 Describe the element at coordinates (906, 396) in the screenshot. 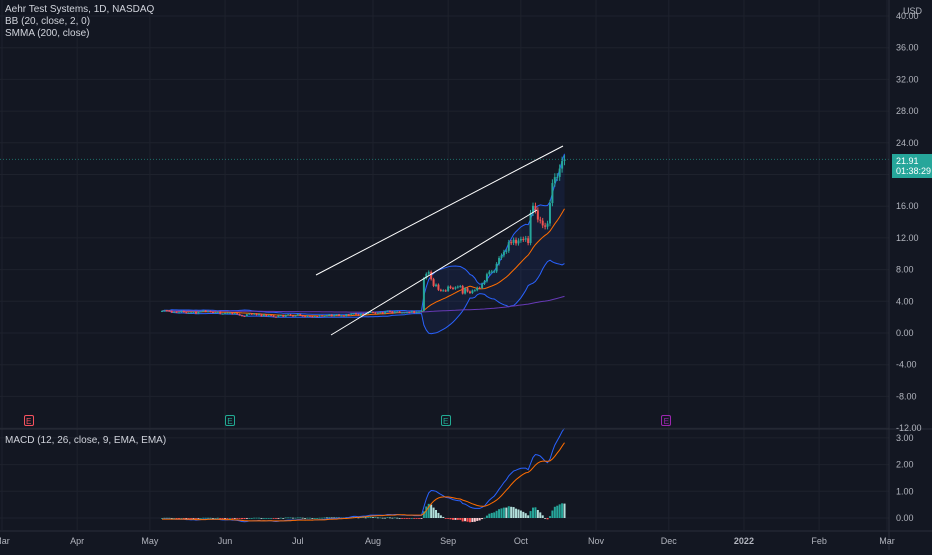

I see `y-tick-label: -8.00` at that location.